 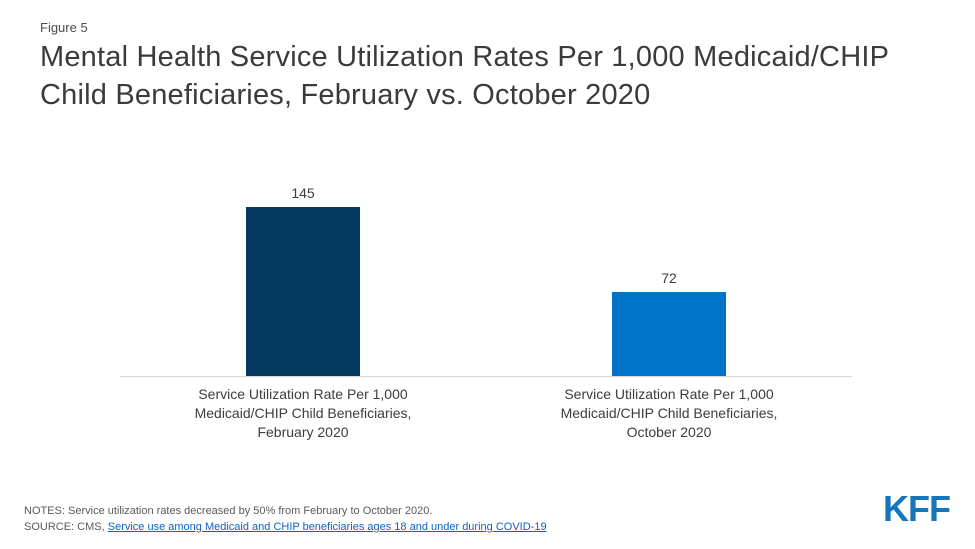 What do you see at coordinates (303, 291) in the screenshot?
I see `bar-february` at bounding box center [303, 291].